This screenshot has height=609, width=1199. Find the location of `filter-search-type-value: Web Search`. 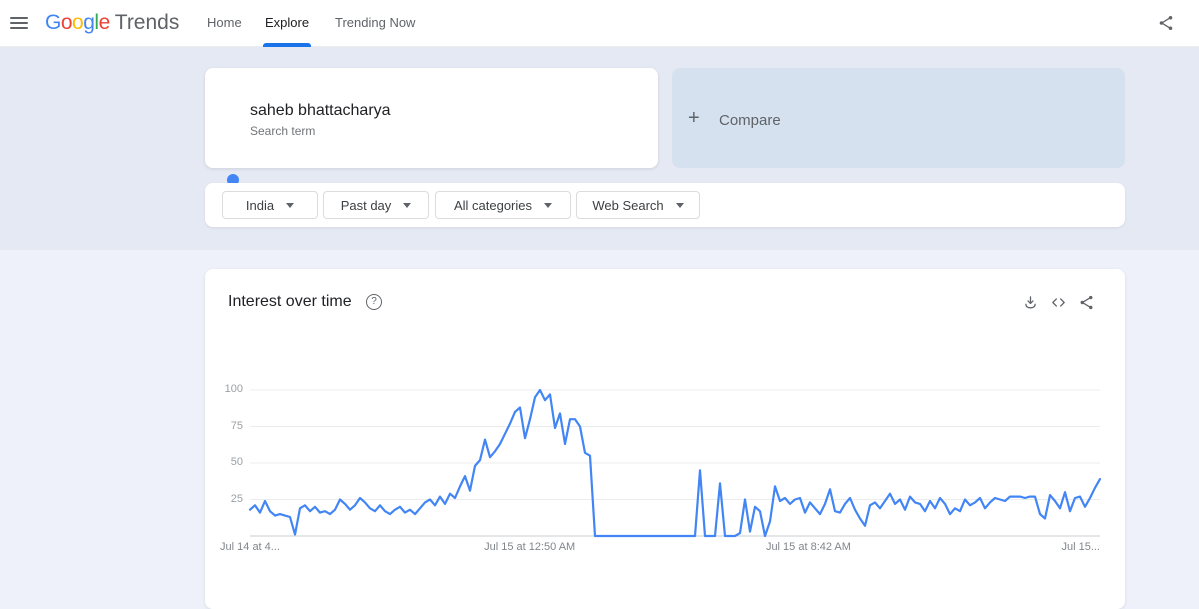

filter-search-type-value: Web Search is located at coordinates (628, 205).